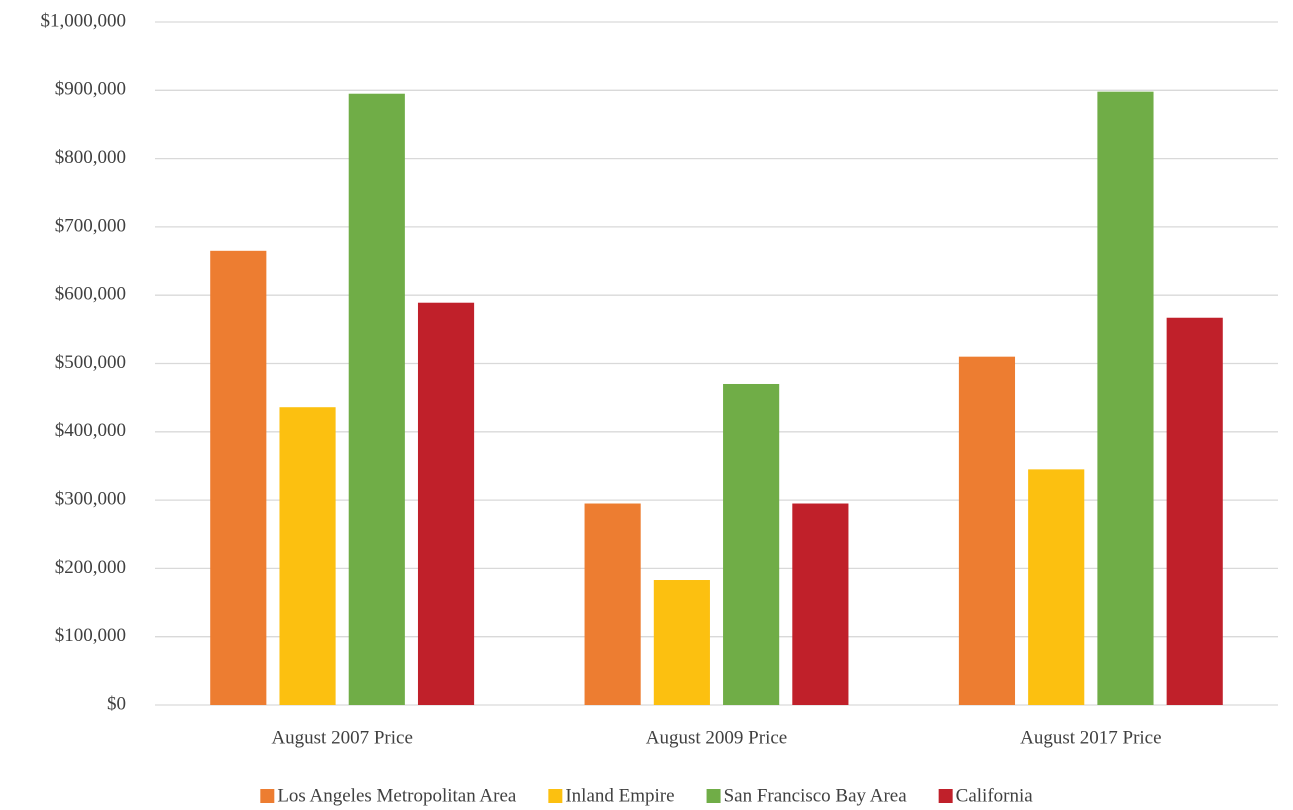  What do you see at coordinates (816, 795) in the screenshot?
I see `legend-label: San Francisco Bay Area` at bounding box center [816, 795].